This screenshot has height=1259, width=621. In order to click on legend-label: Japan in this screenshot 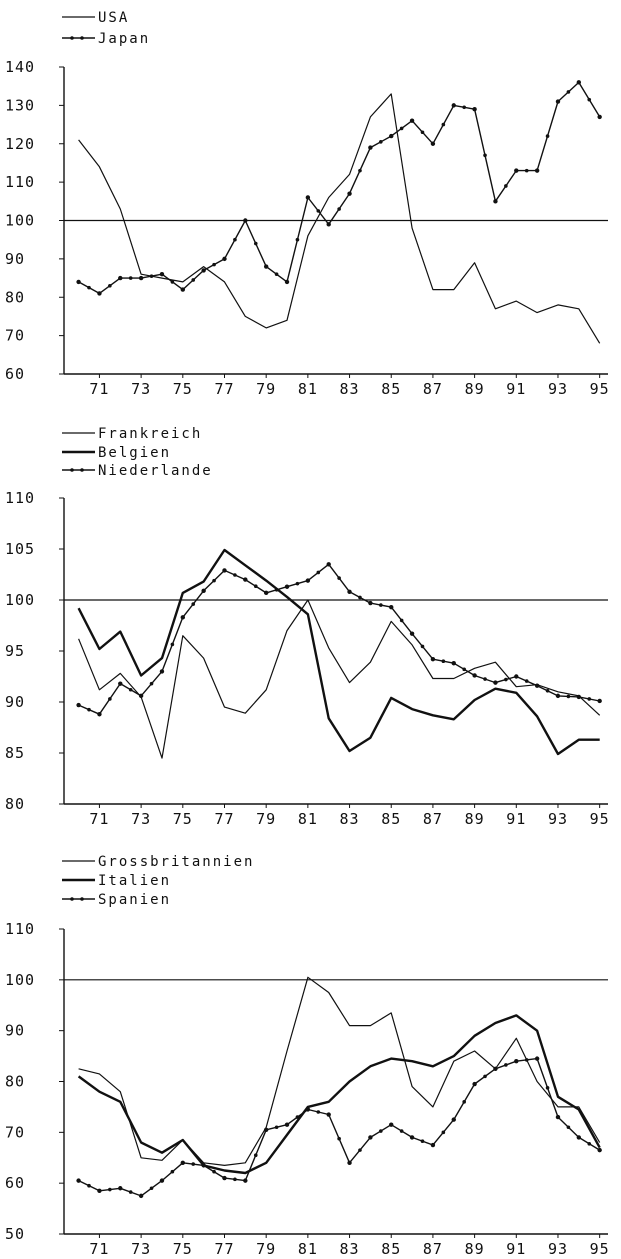, I will do `click(124, 39)`.